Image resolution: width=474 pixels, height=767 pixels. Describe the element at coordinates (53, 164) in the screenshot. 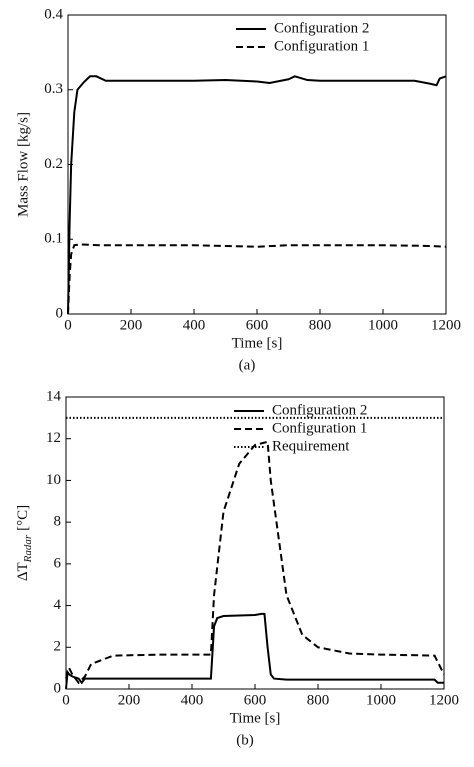

I see `y-tick-label: 0.2` at that location.